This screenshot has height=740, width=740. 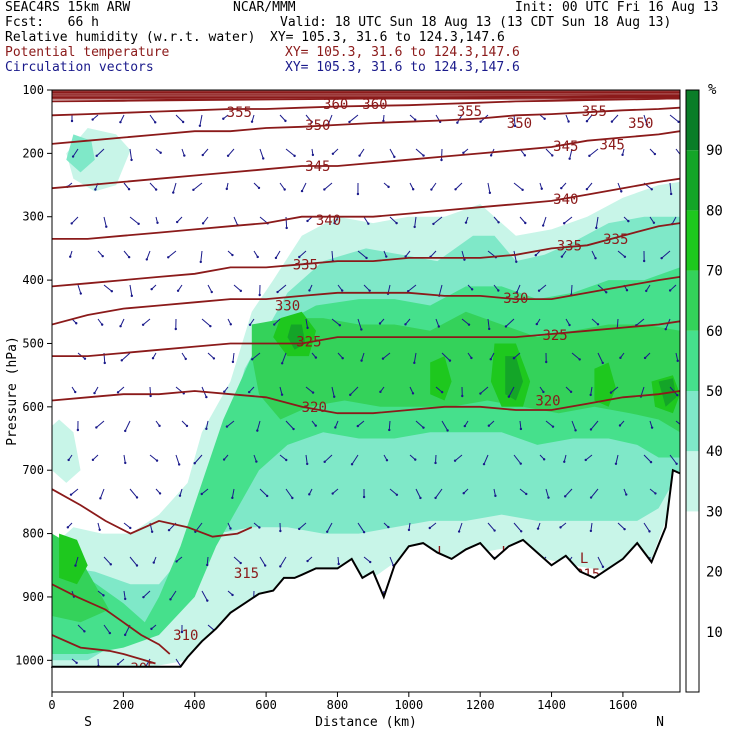 I want to click on x-tick-label-6: 1200, so click(x=480, y=705).